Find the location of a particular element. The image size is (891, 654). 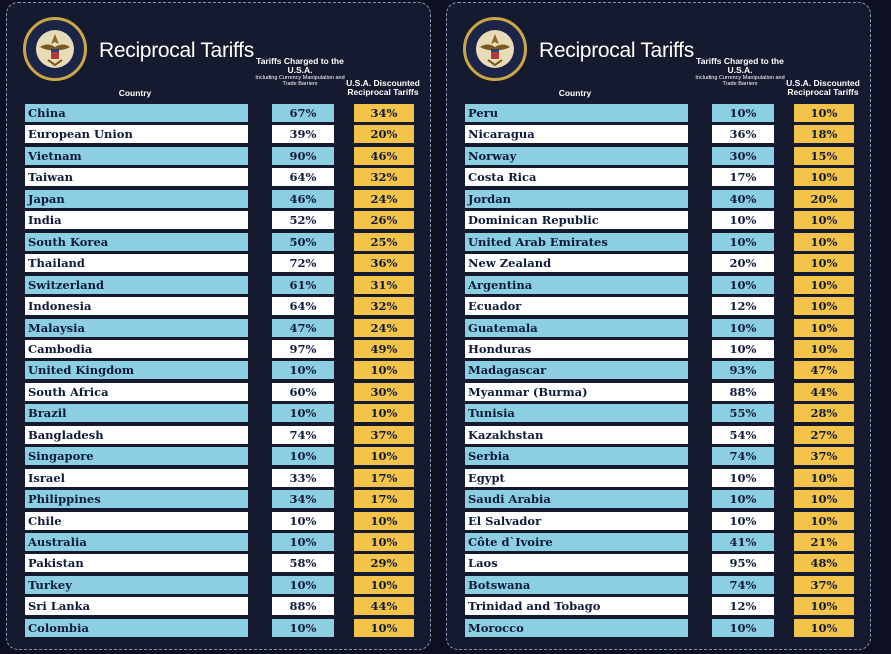

table-row: Bangladesh 74% 37% is located at coordinates (218, 434).